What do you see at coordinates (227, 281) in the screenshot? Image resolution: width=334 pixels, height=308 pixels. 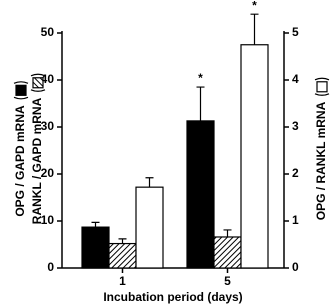 I see `x-tick-label: 5` at bounding box center [227, 281].